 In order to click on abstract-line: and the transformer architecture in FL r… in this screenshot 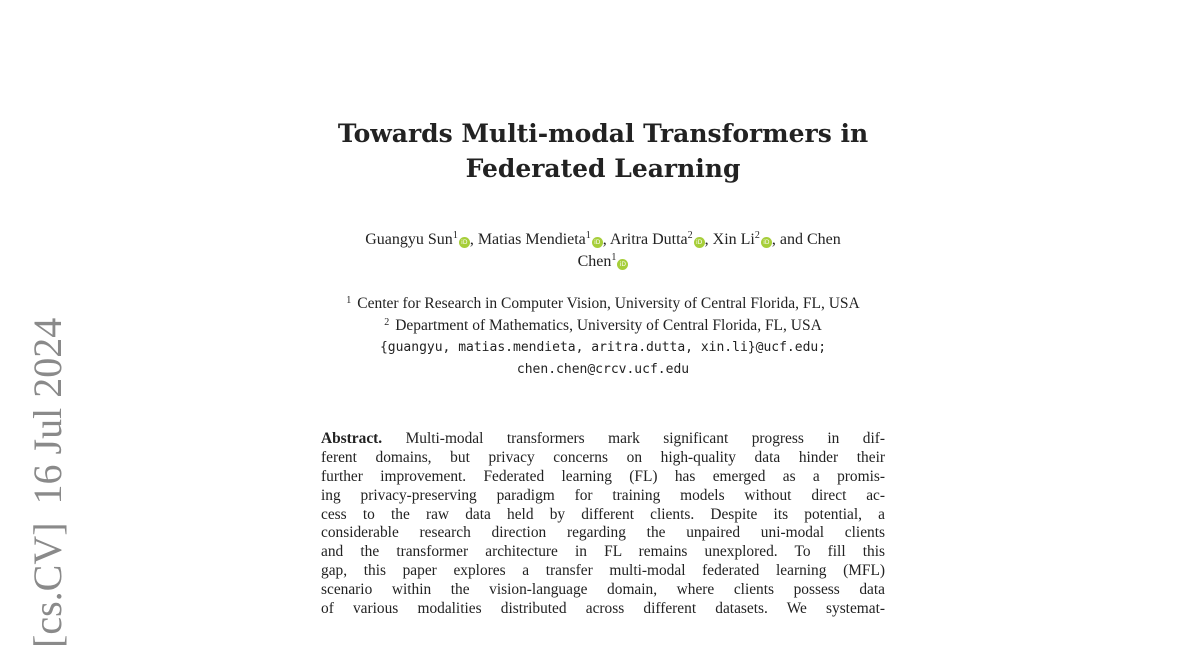, I will do `click(603, 552)`.